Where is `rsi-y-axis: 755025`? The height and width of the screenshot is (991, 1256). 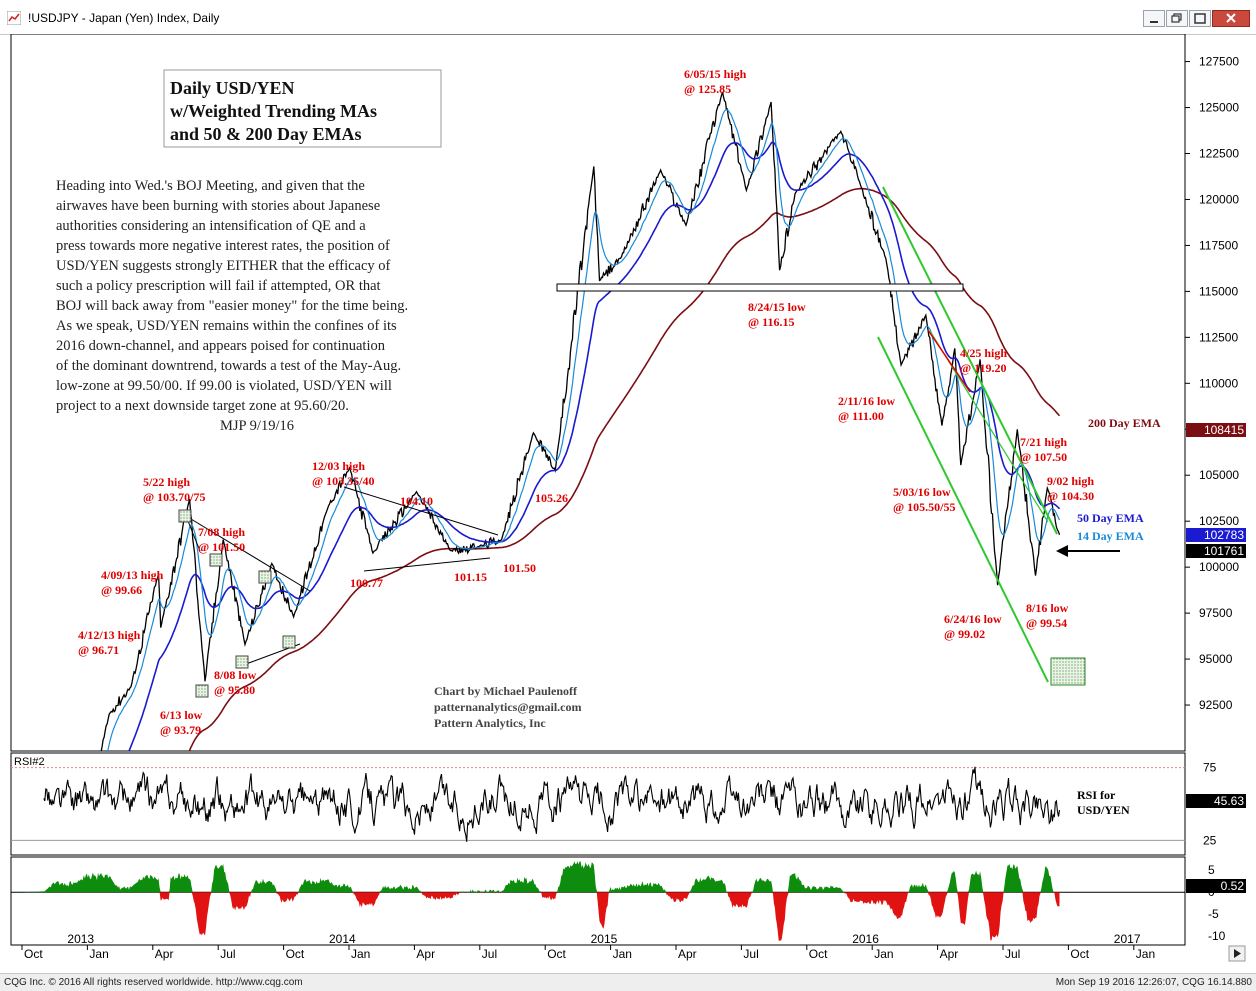
rsi-y-axis: 755025 is located at coordinates (614, 804).